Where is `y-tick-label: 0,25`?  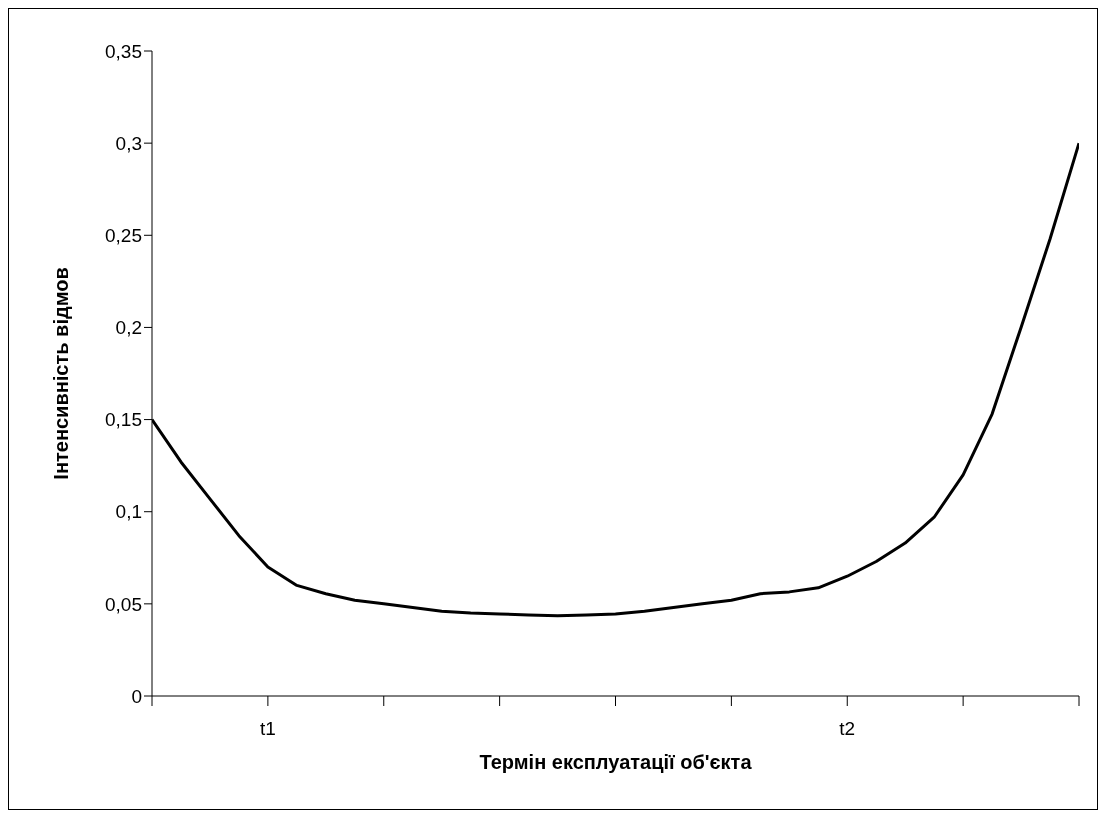
y-tick-label: 0,25 is located at coordinates (123, 236).